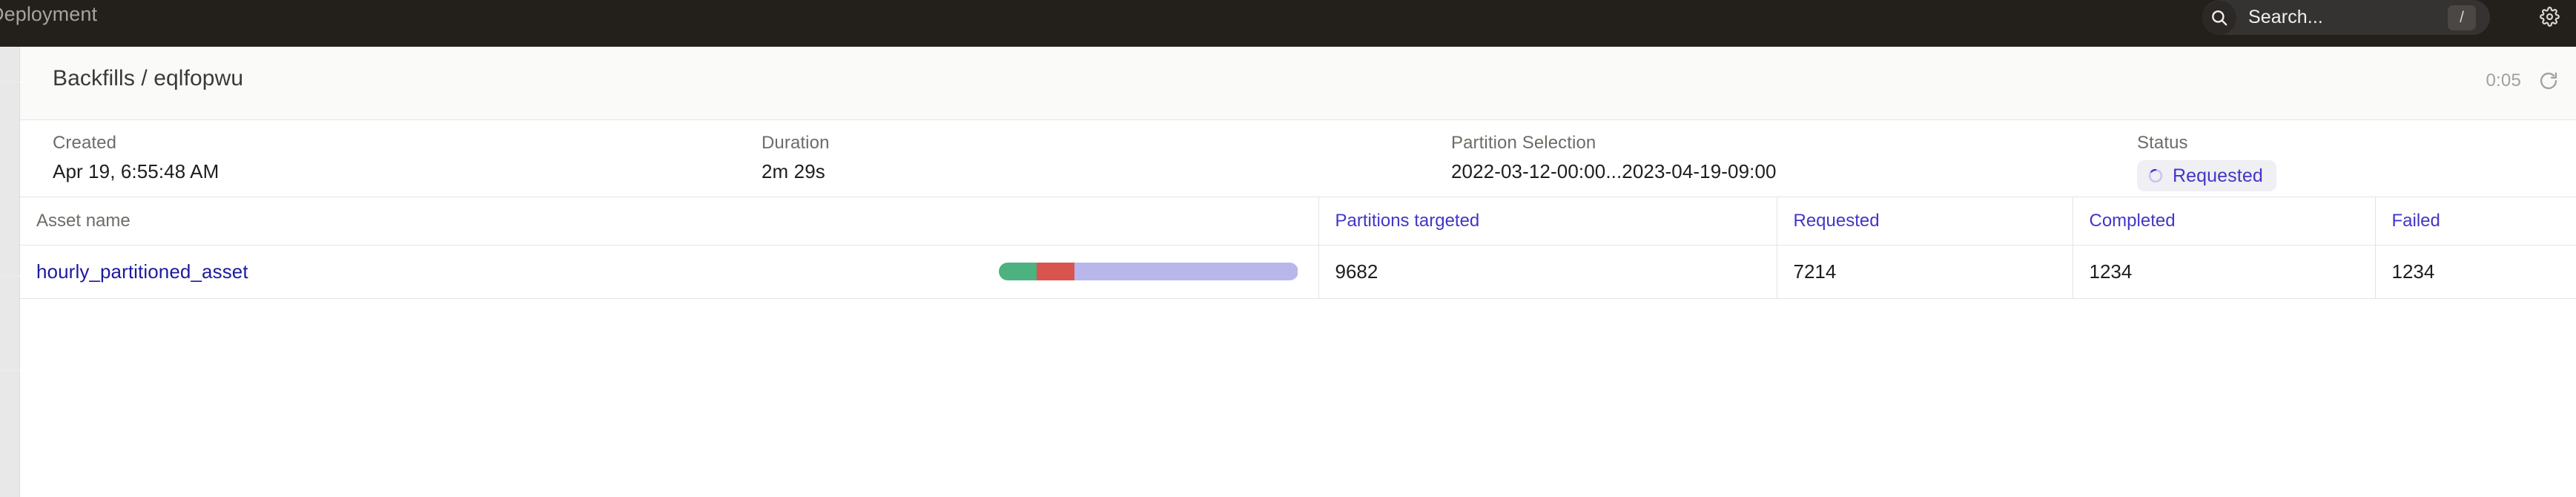 The image size is (2576, 497). Describe the element at coordinates (1924, 221) in the screenshot. I see `column-header-requested: Requested` at that location.